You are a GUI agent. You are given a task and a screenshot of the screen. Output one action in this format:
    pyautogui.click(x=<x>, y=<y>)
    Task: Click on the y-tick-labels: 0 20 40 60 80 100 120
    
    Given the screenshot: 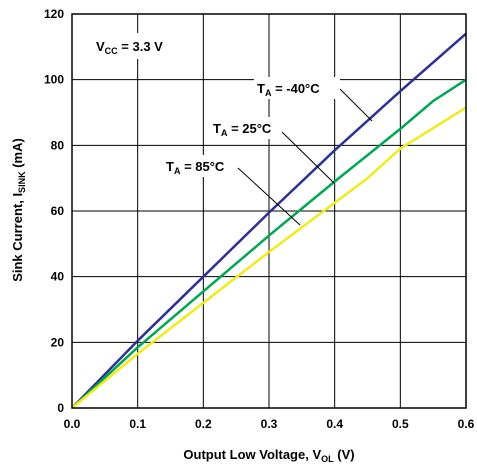 What is the action you would take?
    pyautogui.click(x=54, y=211)
    